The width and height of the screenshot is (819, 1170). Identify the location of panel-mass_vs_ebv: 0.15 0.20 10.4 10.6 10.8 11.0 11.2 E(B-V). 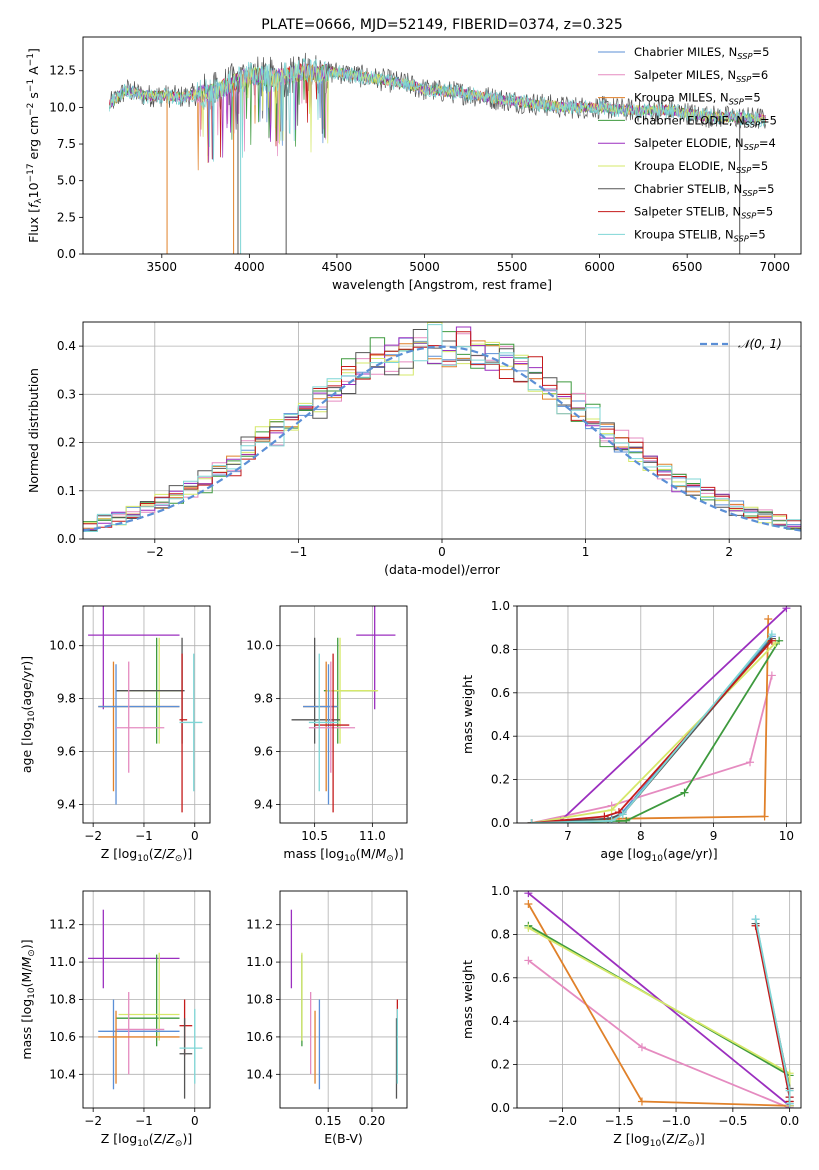
(327, 1018).